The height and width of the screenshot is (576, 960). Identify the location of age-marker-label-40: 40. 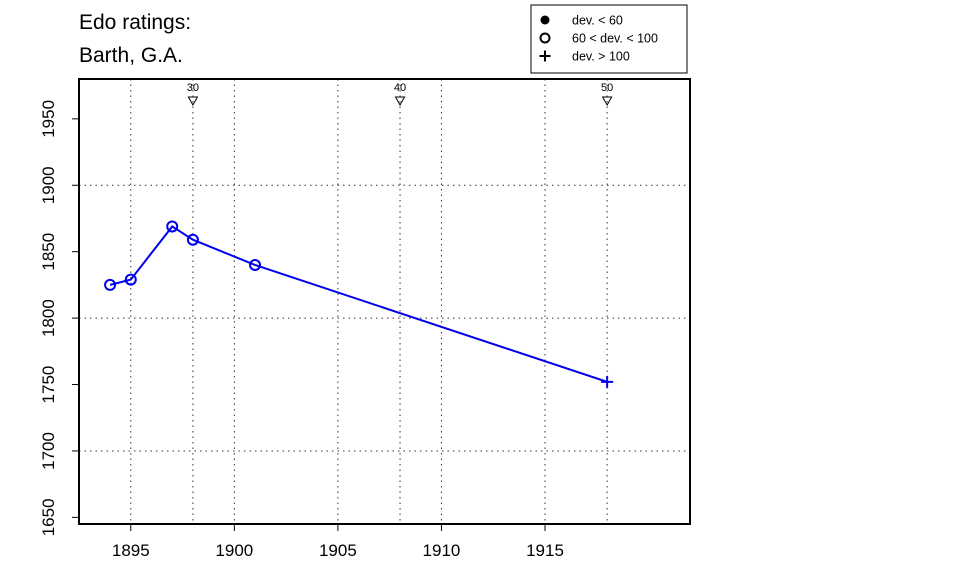
(400, 88).